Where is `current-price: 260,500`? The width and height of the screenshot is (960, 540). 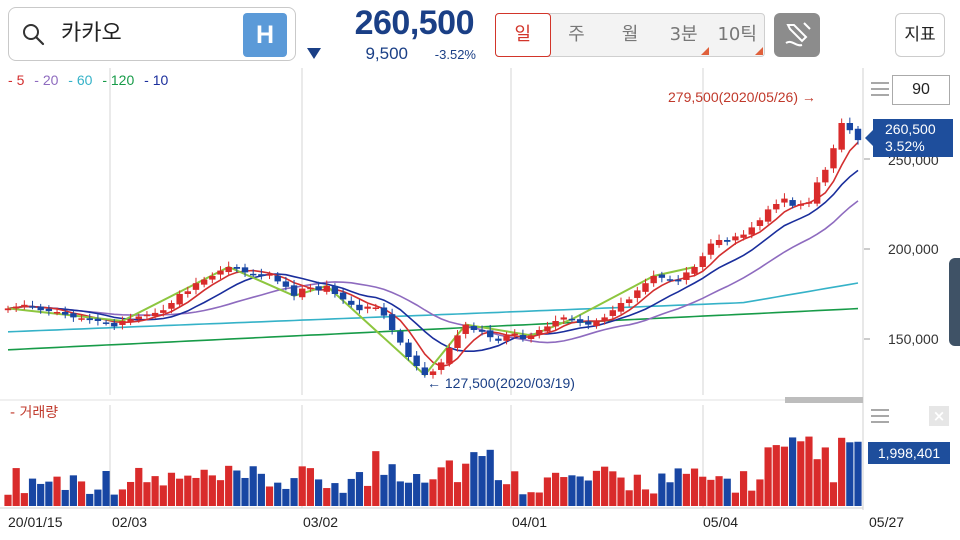 current-price: 260,500 is located at coordinates (414, 23).